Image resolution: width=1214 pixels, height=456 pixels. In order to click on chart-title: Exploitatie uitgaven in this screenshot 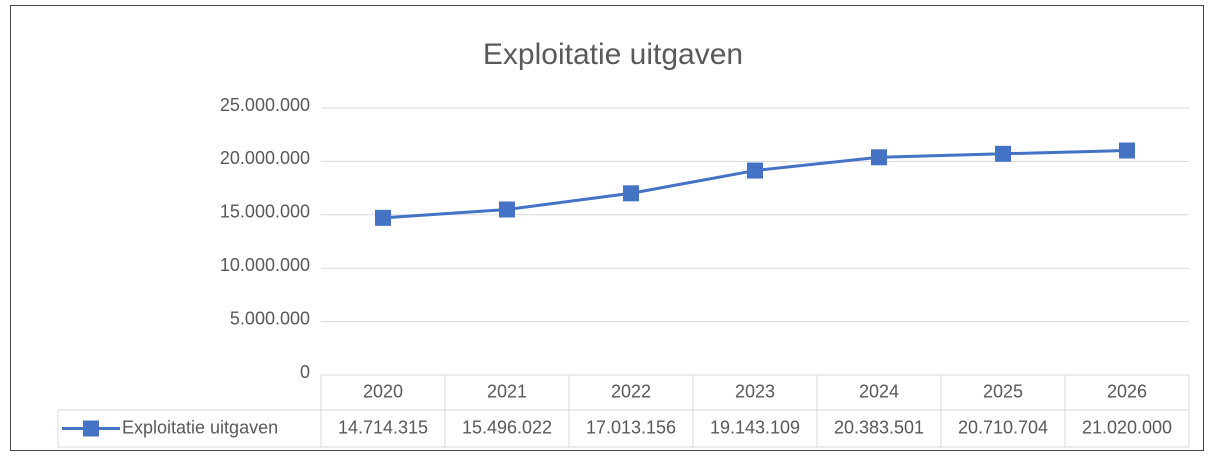, I will do `click(613, 54)`.